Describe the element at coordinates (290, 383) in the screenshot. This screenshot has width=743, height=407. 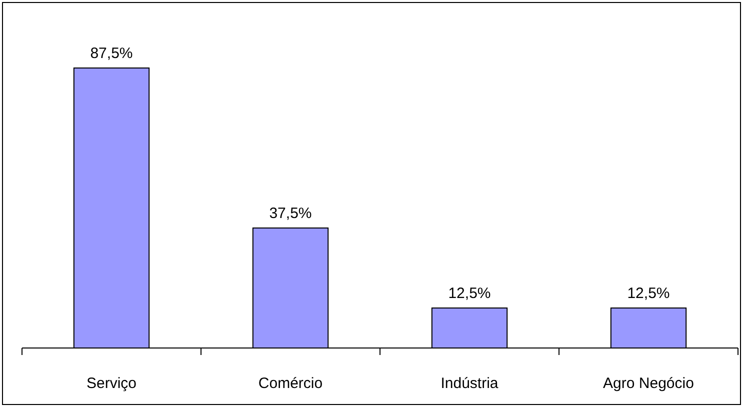
I see `x-tick-label: Comércio` at that location.